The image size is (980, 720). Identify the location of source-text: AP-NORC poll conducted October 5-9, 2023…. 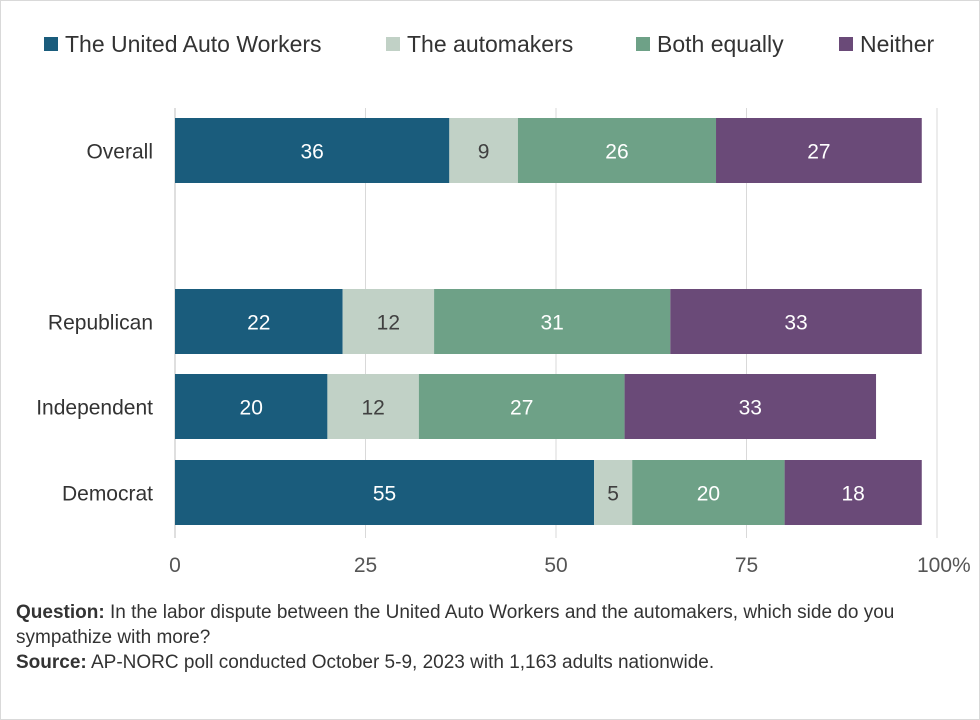
(402, 662).